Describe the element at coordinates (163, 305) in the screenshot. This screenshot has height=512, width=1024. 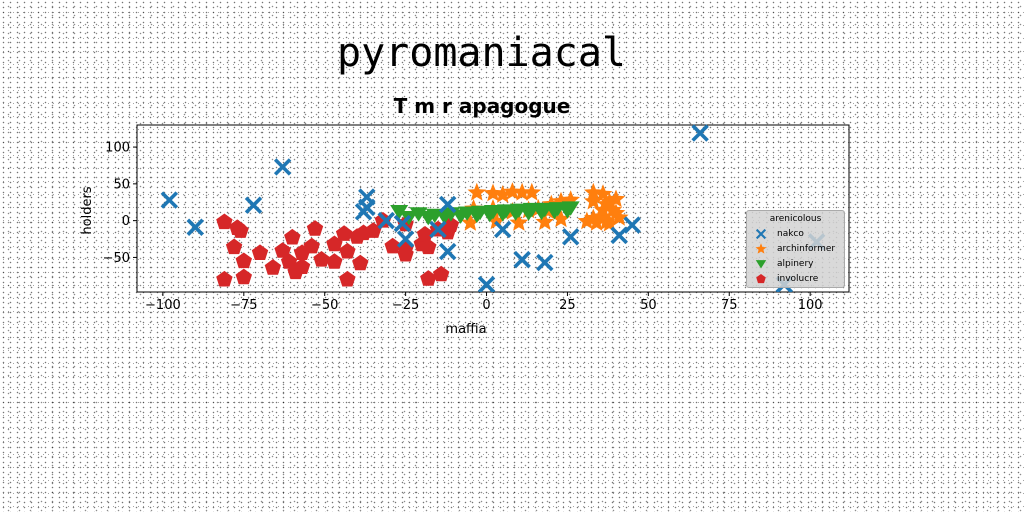
I see `x-tick-label: −100` at that location.